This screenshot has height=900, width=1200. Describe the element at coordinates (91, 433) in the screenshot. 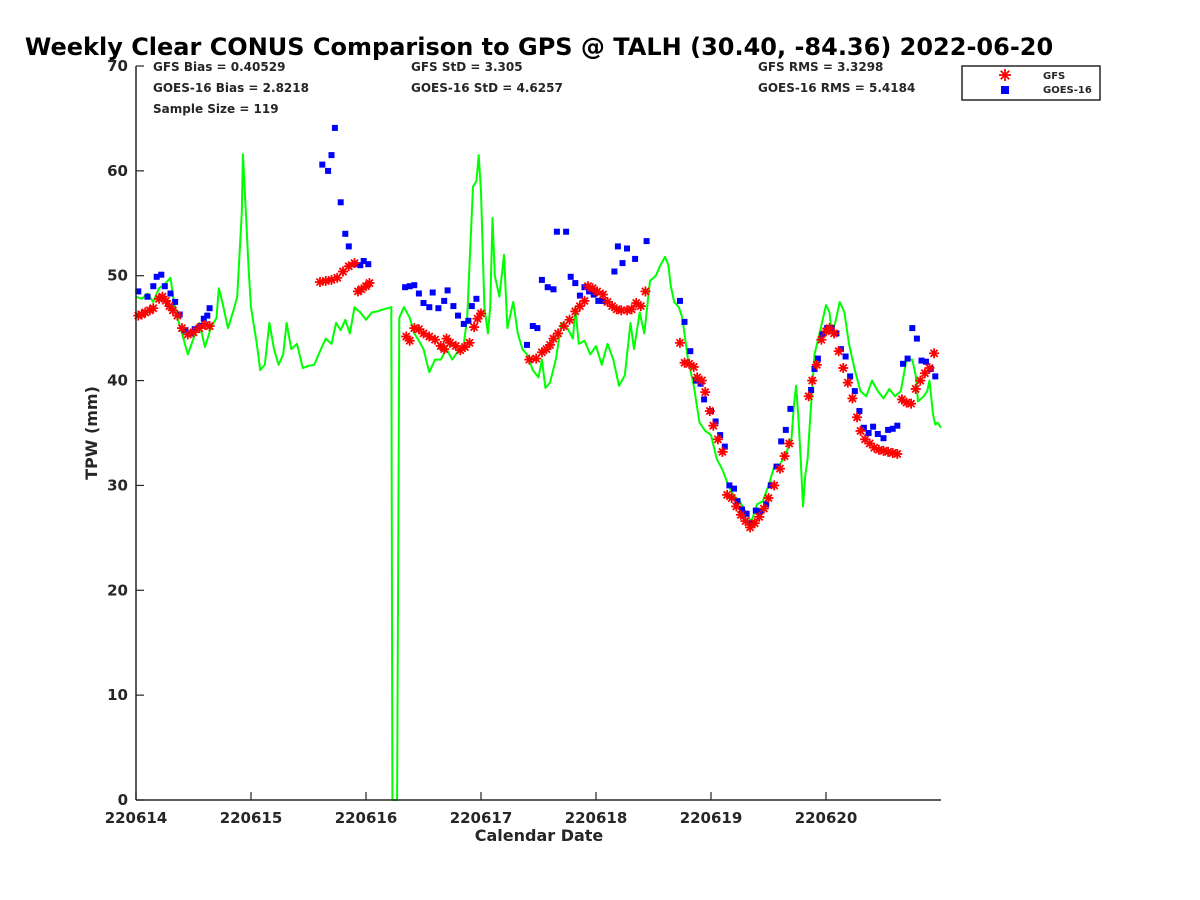

I see `y-axis-label: TPW (mm)` at that location.